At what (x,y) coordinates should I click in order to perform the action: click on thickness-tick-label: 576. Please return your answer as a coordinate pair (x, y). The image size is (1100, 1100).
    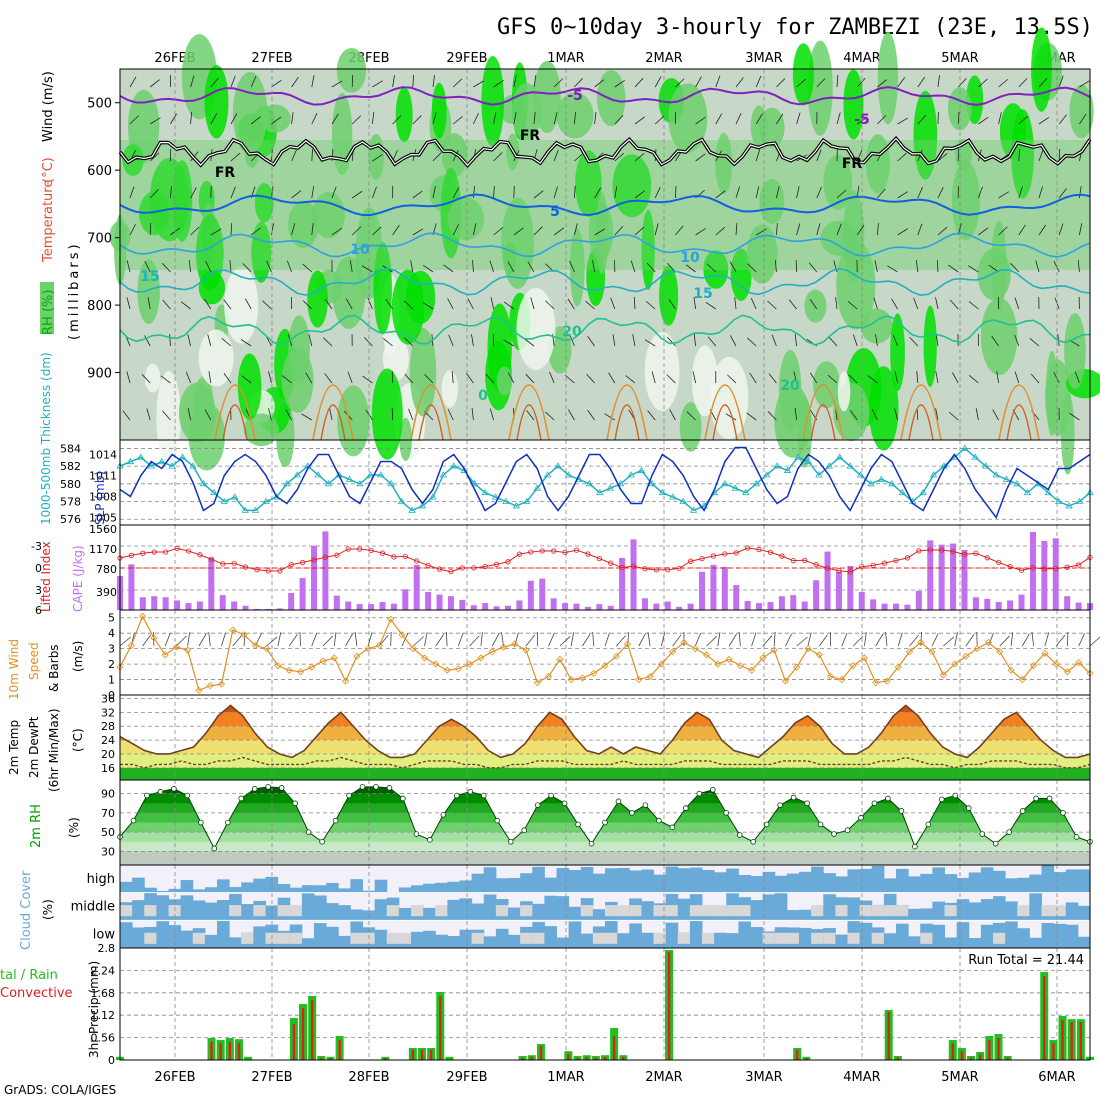
    Looking at the image, I should click on (70, 519).